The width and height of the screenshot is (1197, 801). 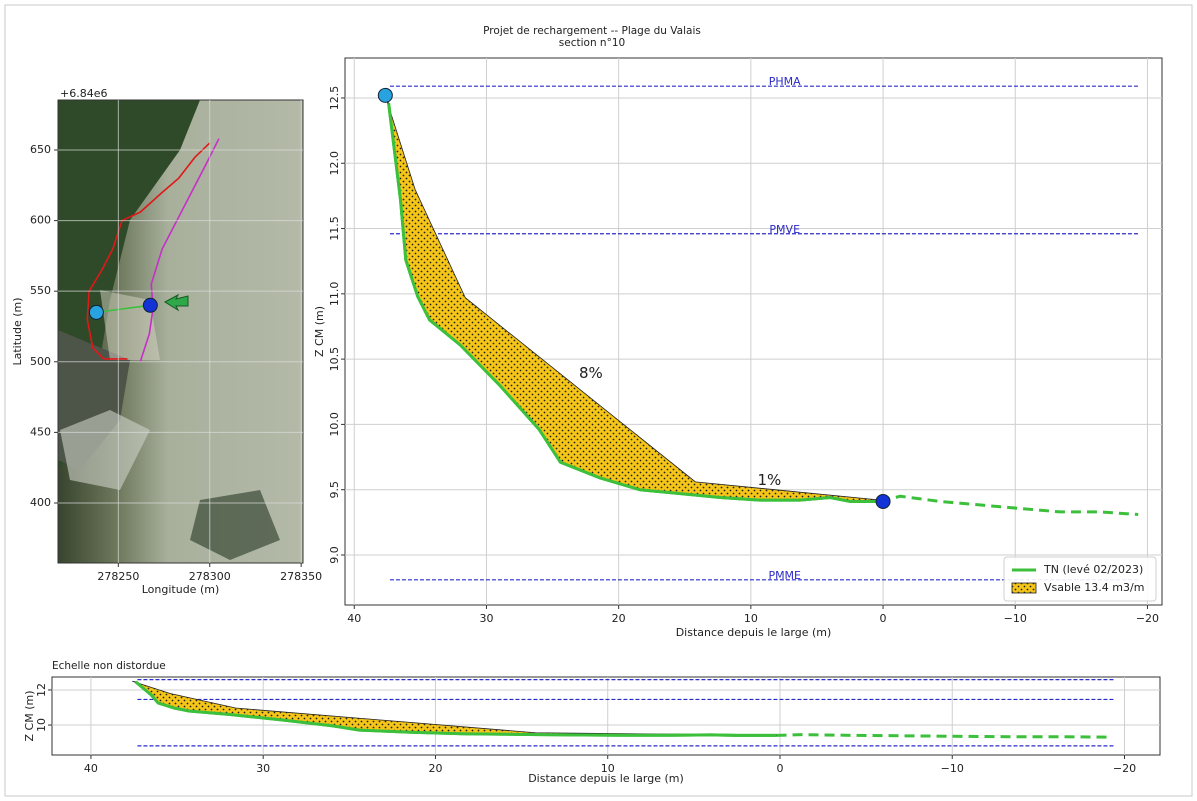 I want to click on y-tick-label: 12, so click(x=41, y=690).